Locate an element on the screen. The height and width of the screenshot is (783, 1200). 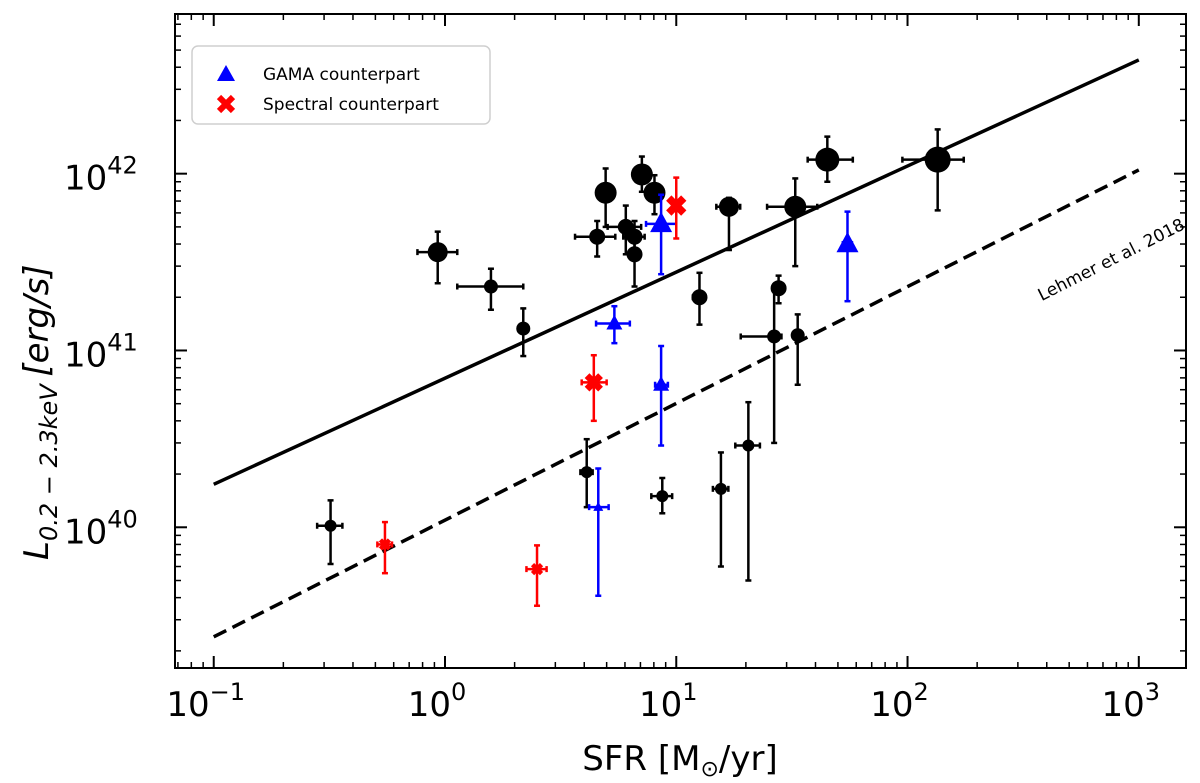
y-tick-label: 1042 is located at coordinates (101, 175).